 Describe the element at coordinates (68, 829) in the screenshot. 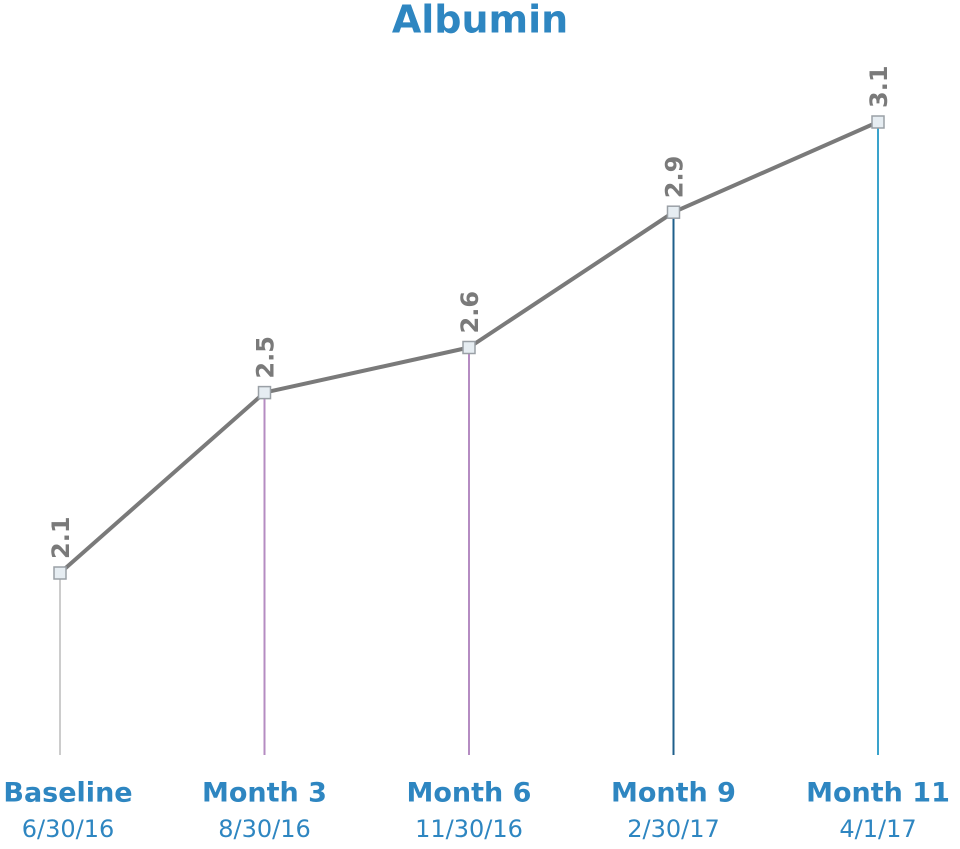

I see `x-tick-date: 6/30/16` at that location.